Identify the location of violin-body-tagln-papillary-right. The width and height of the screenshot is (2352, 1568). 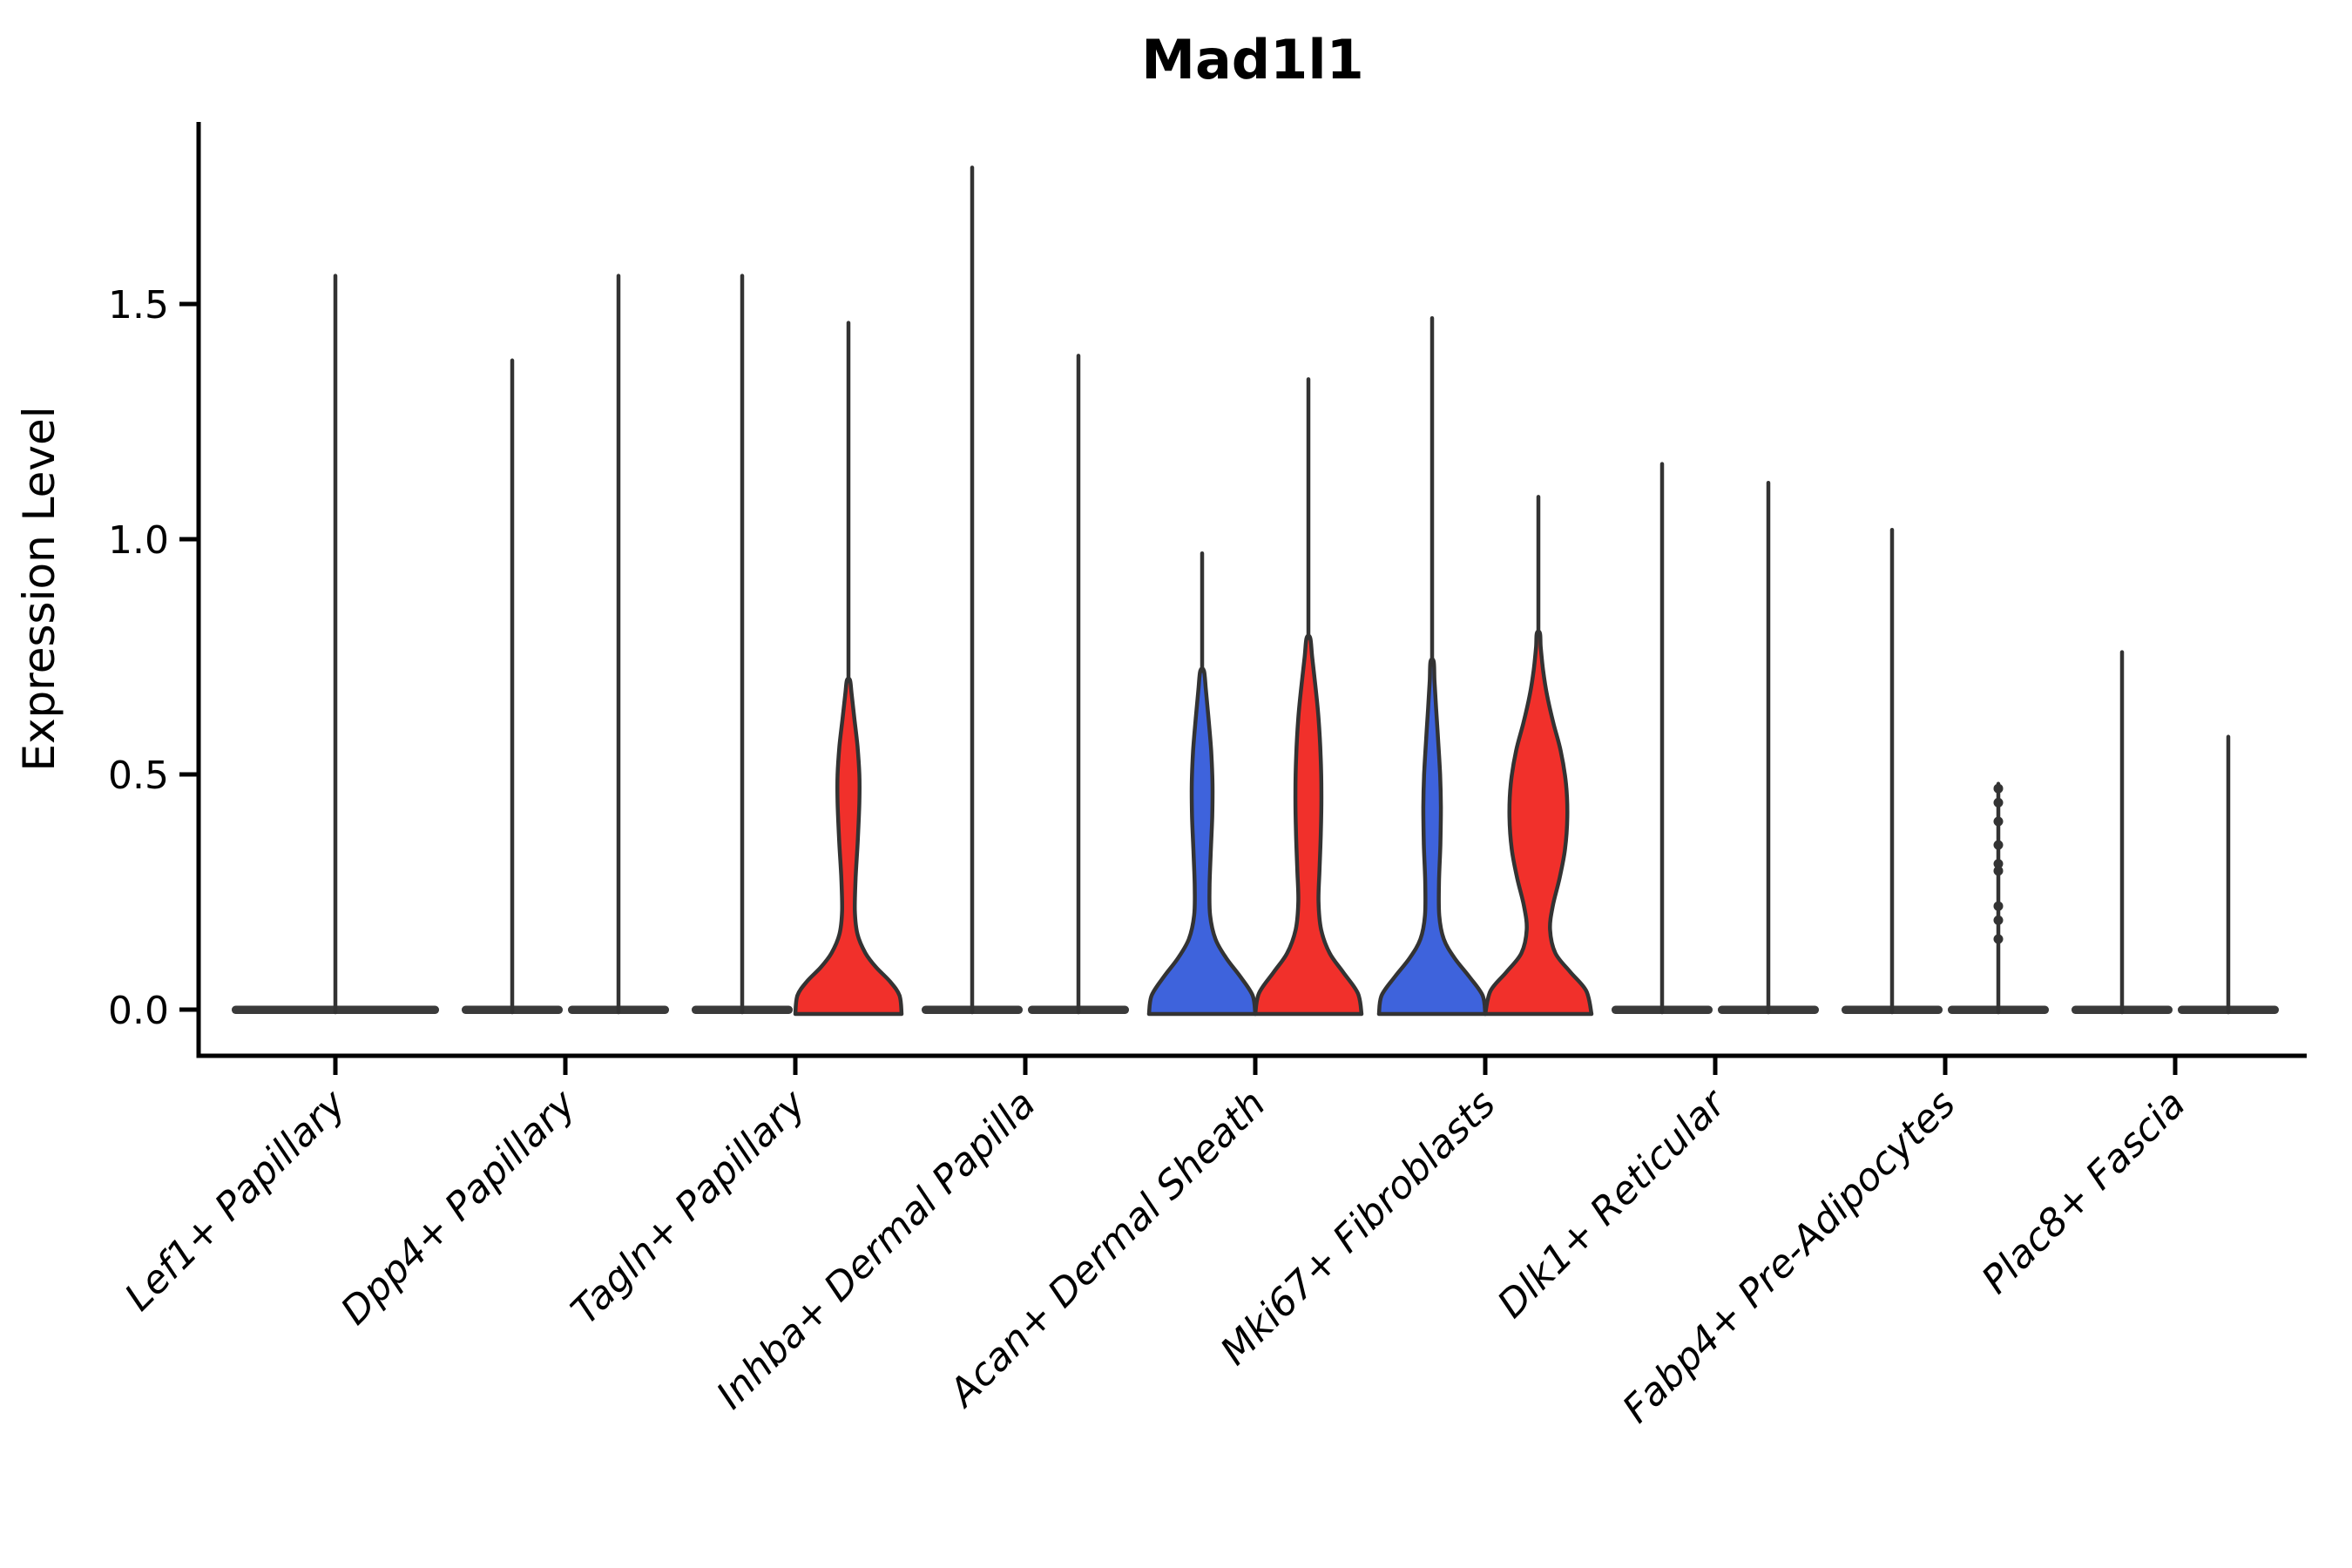
(849, 846).